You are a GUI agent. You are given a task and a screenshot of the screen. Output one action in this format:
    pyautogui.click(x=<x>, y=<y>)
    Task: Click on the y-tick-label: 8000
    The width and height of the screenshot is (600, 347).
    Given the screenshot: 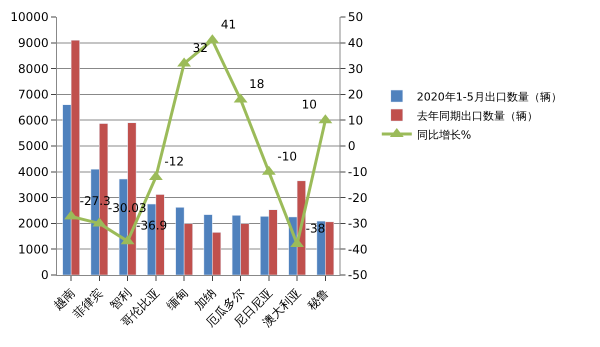 What is the action you would take?
    pyautogui.click(x=33, y=69)
    